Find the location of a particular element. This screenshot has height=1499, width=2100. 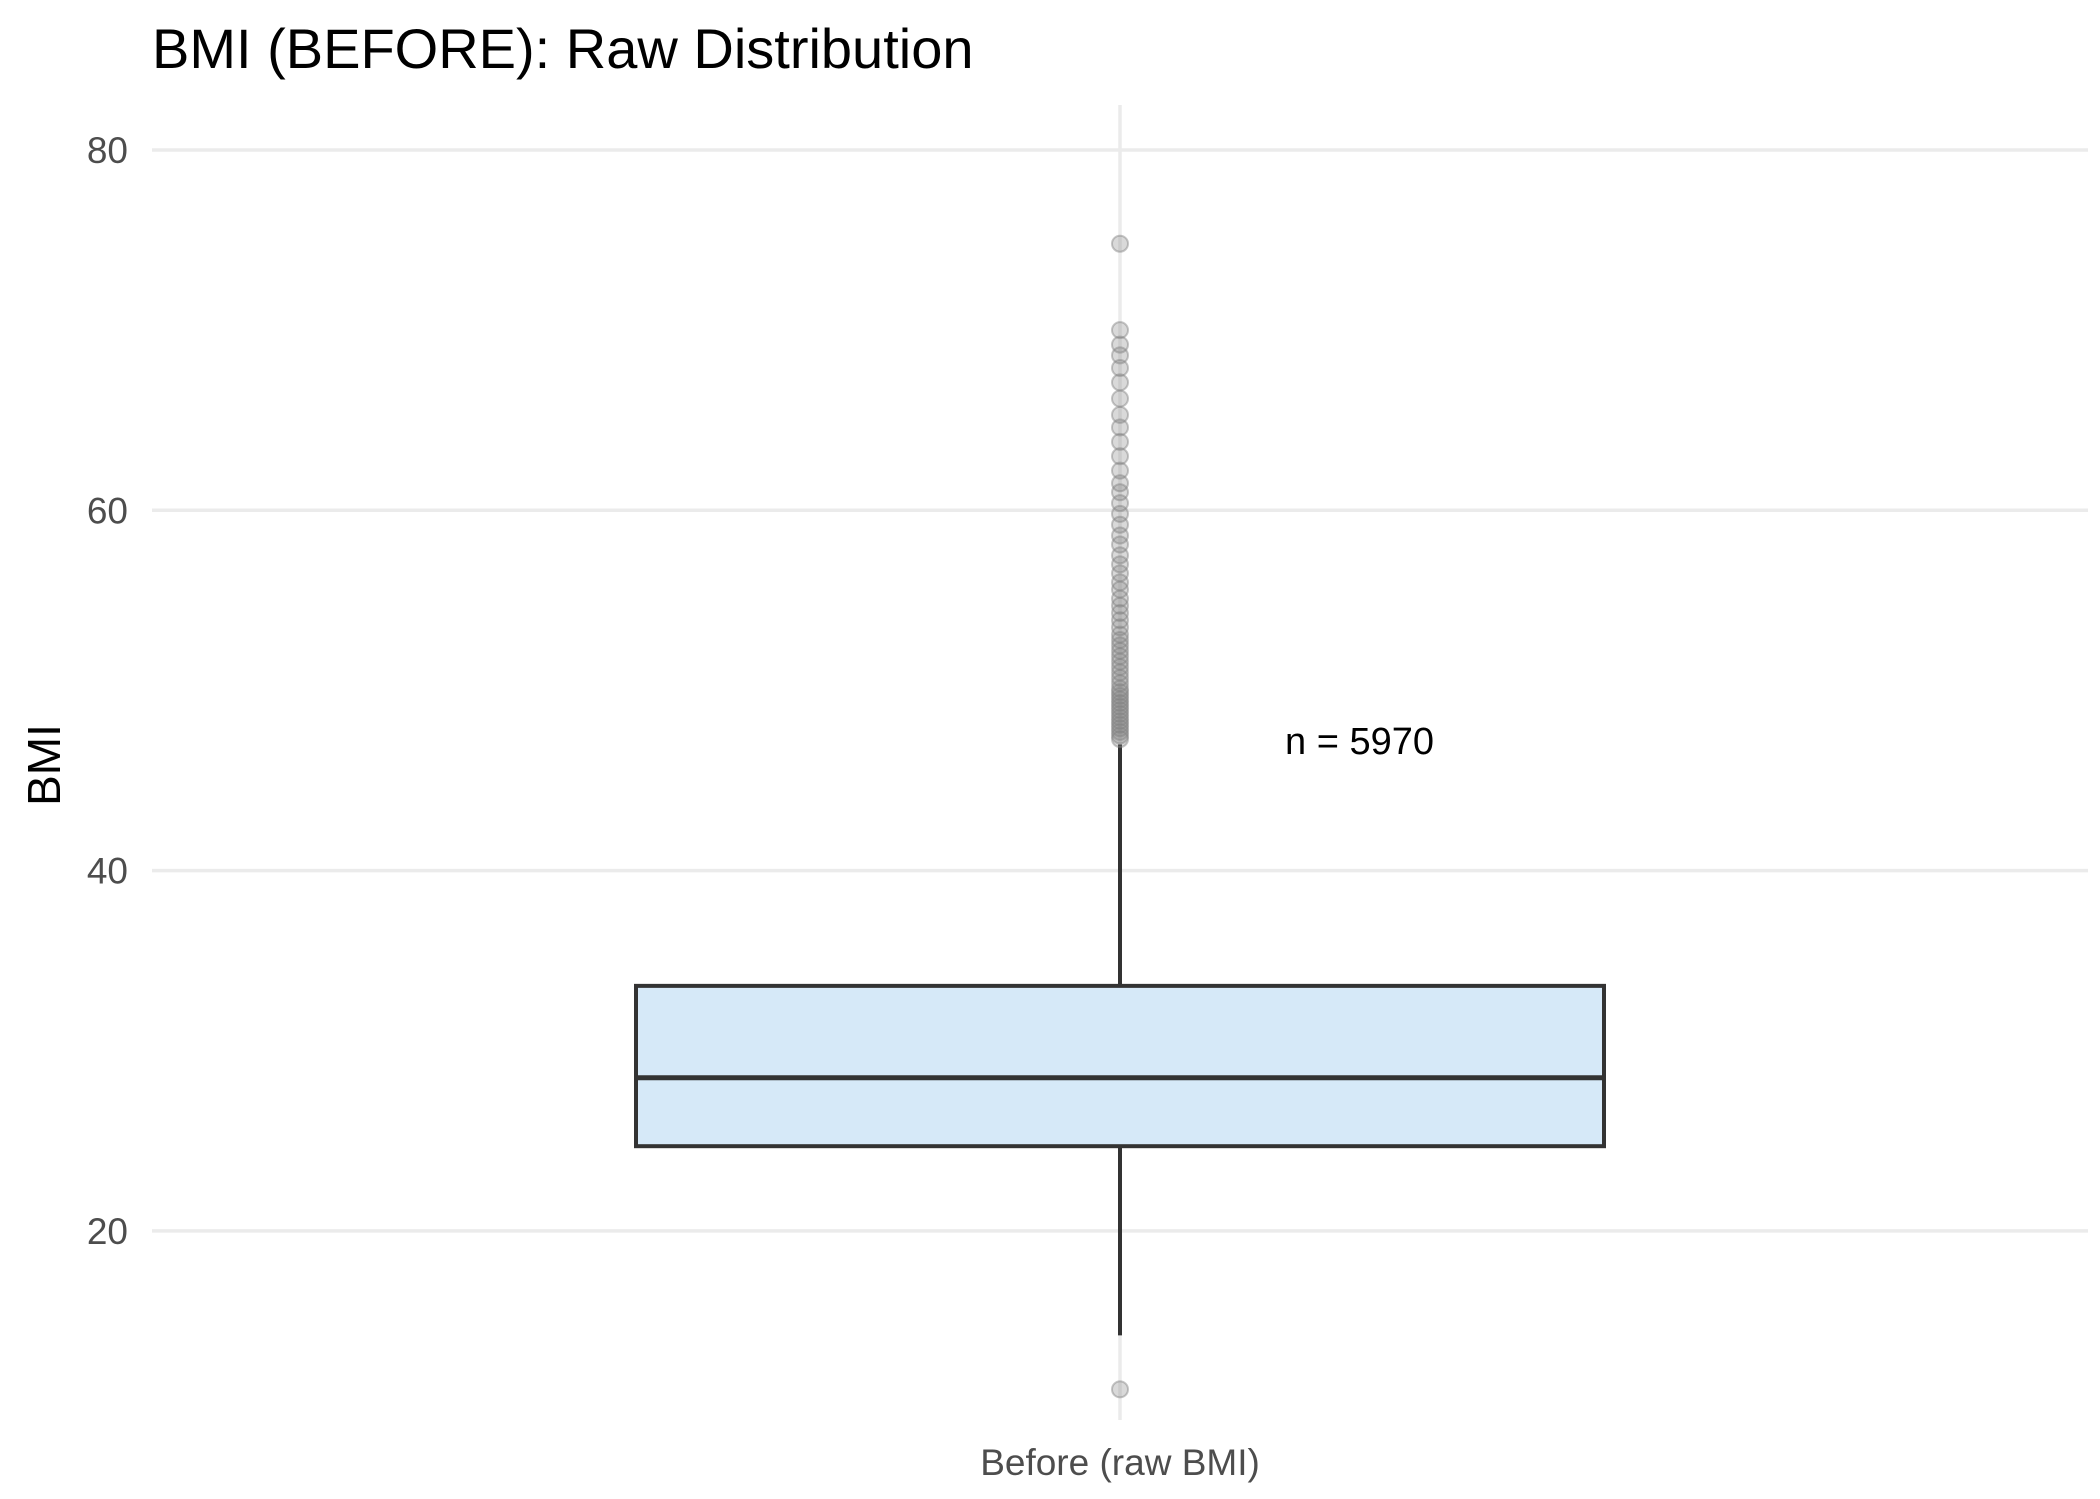

chart-title: BMI (BEFORE): Raw Distribution is located at coordinates (563, 48).